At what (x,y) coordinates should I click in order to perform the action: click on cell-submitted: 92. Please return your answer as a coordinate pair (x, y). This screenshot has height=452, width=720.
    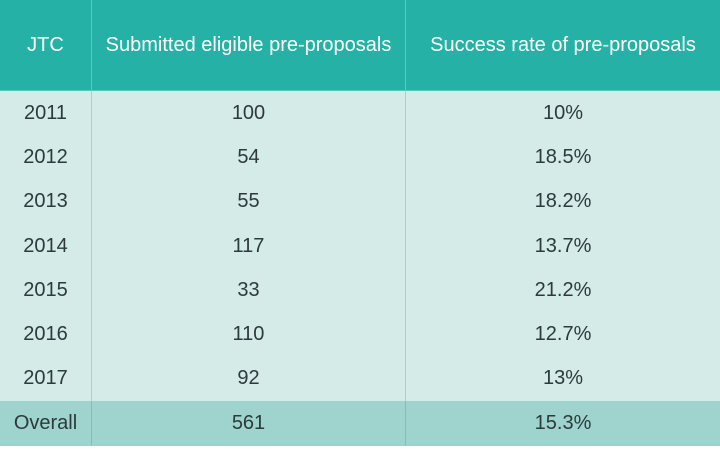
    Looking at the image, I should click on (249, 379).